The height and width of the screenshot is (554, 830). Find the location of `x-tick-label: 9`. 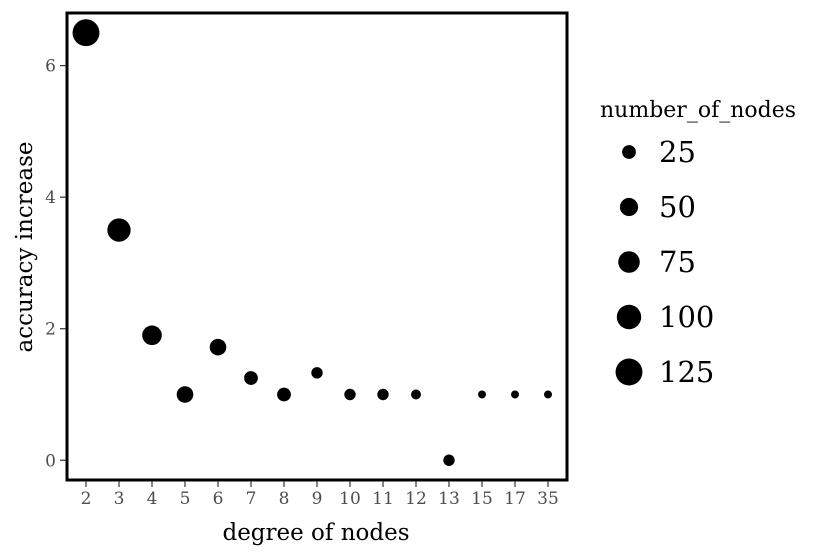

x-tick-label: 9 is located at coordinates (317, 499).